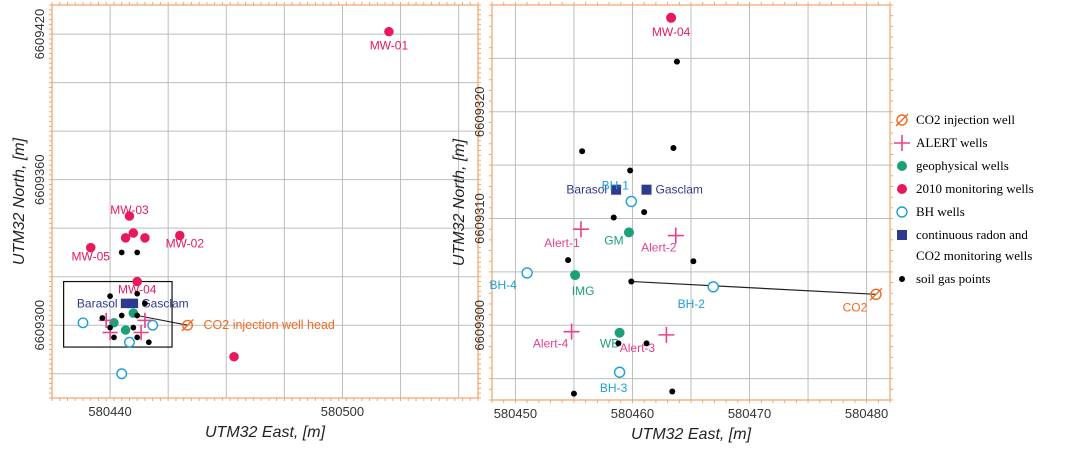  I want to click on legend-item-alert: ALERT wells, so click(941, 143).